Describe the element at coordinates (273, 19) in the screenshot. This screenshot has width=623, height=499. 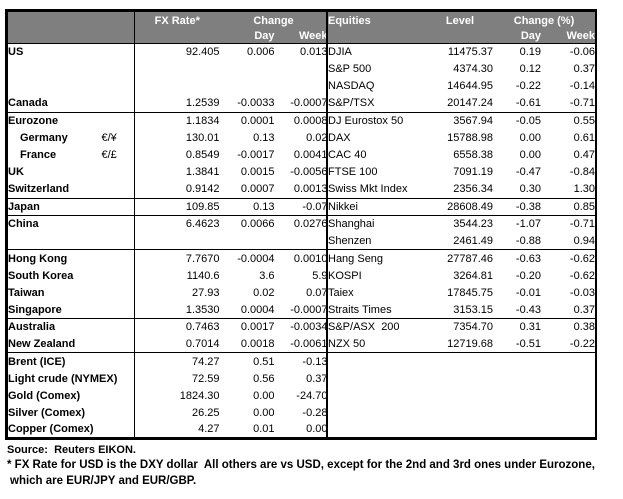
I see `fx-header-change: Change` at that location.